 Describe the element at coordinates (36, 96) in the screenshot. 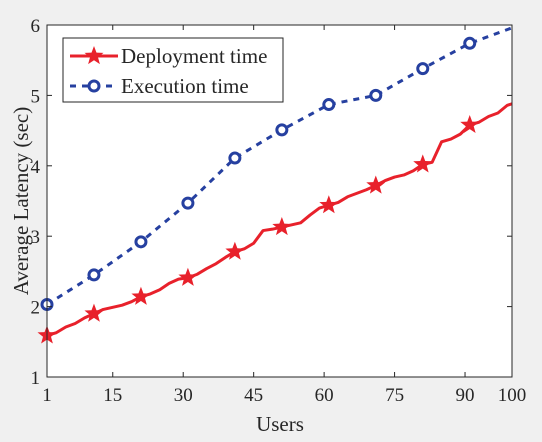

I see `y-tick-label: 5` at that location.